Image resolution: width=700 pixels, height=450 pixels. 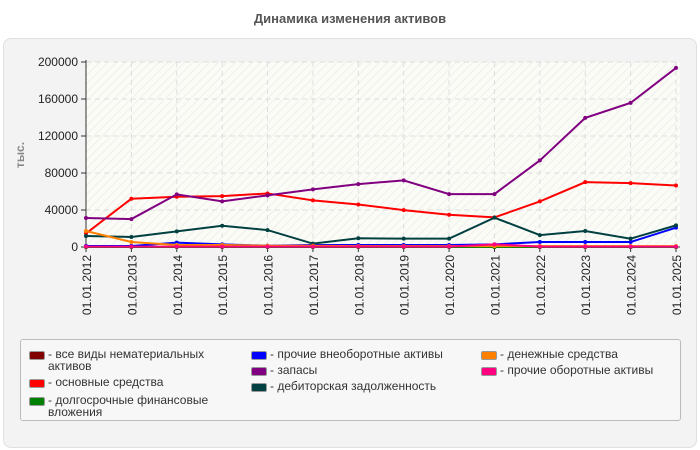 I want to click on legend-item: - прочие оборотные активы, so click(x=590, y=370).